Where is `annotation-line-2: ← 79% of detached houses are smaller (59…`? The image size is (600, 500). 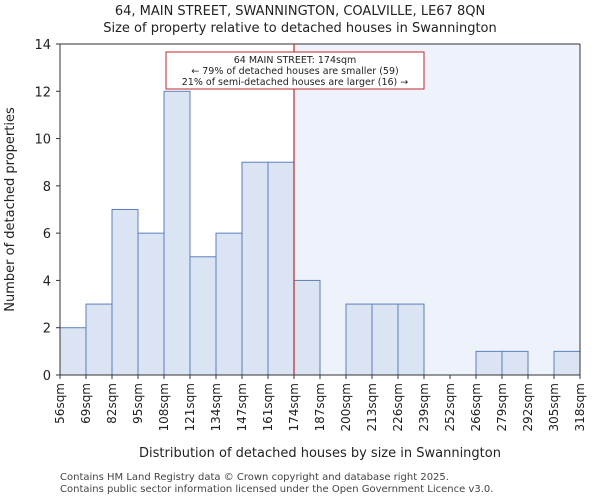 annotation-line-2: ← 79% of detached houses are smaller (59… is located at coordinates (294, 71).